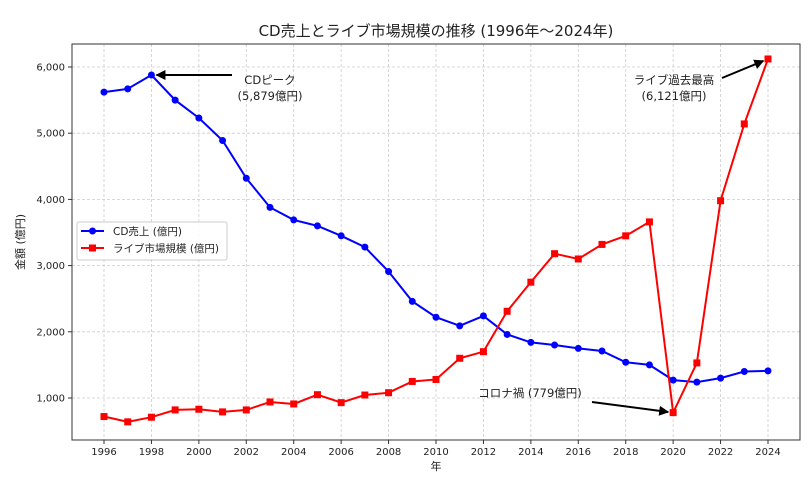  What do you see at coordinates (436, 31) in the screenshot?
I see `chart-title: CD売上とライブ市場規模の推移 (1996年〜2024年)` at bounding box center [436, 31].